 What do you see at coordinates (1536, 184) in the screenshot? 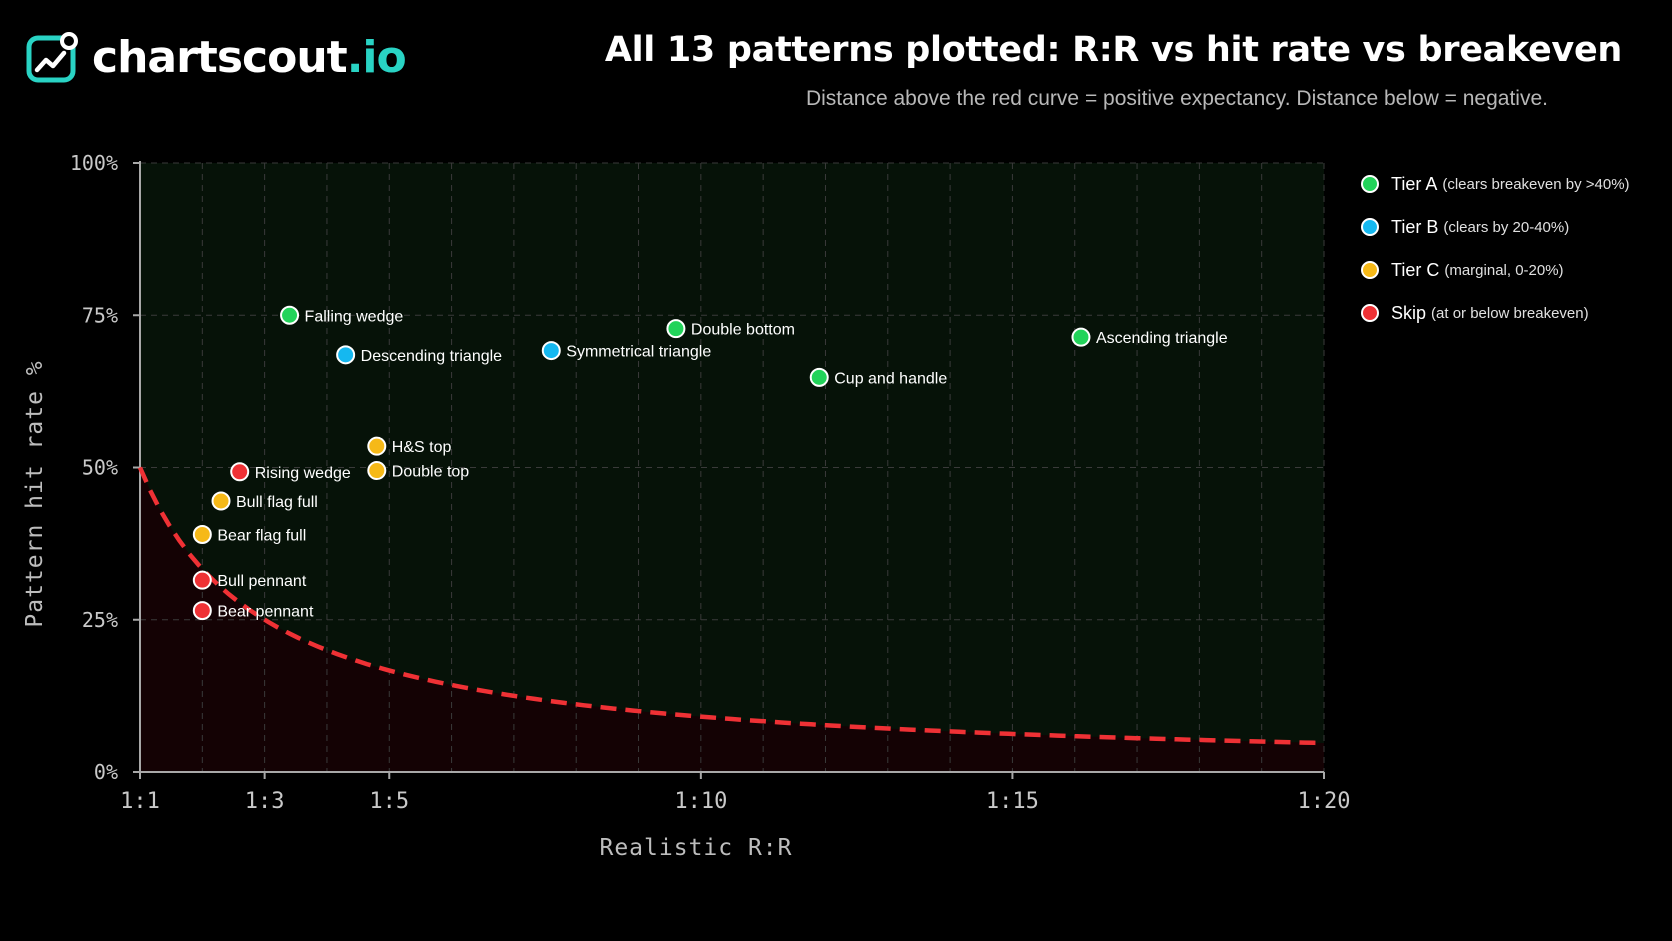
I see `legend-note: (clears breakeven by >40%)` at bounding box center [1536, 184].